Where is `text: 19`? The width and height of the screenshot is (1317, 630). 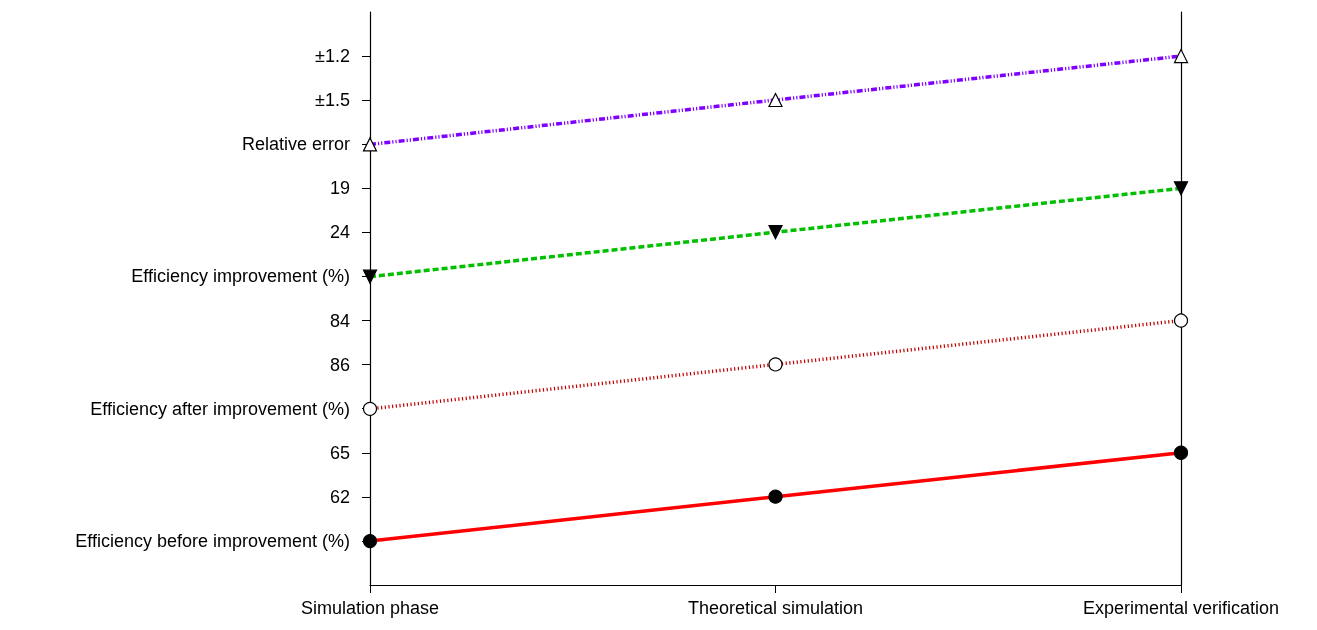
text: 19 is located at coordinates (339, 188).